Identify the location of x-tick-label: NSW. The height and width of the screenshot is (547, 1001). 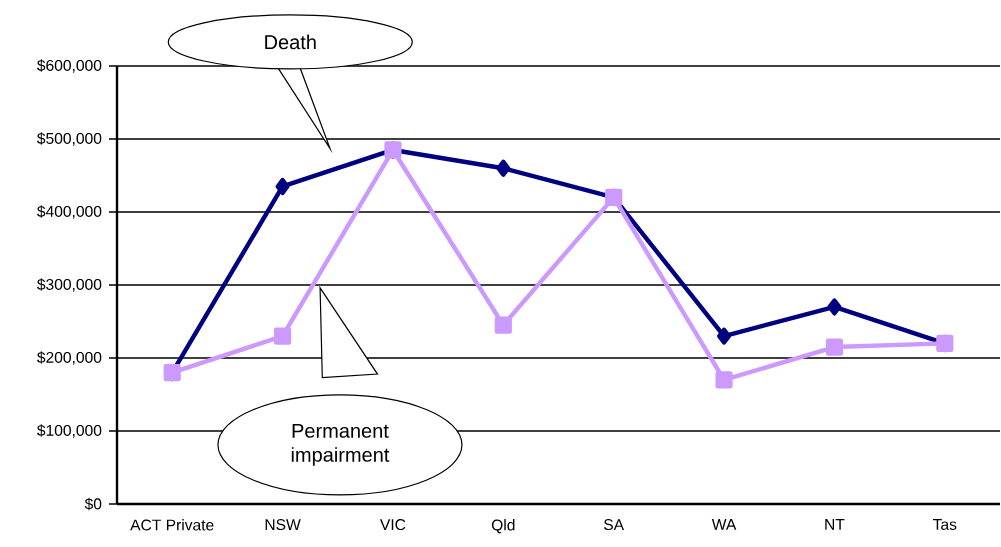
(283, 525).